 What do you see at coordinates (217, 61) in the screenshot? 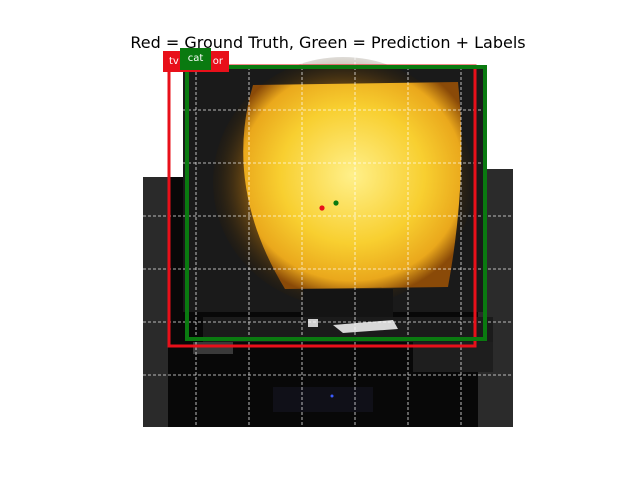
I see `ground-truth-label-tail: or` at bounding box center [217, 61].